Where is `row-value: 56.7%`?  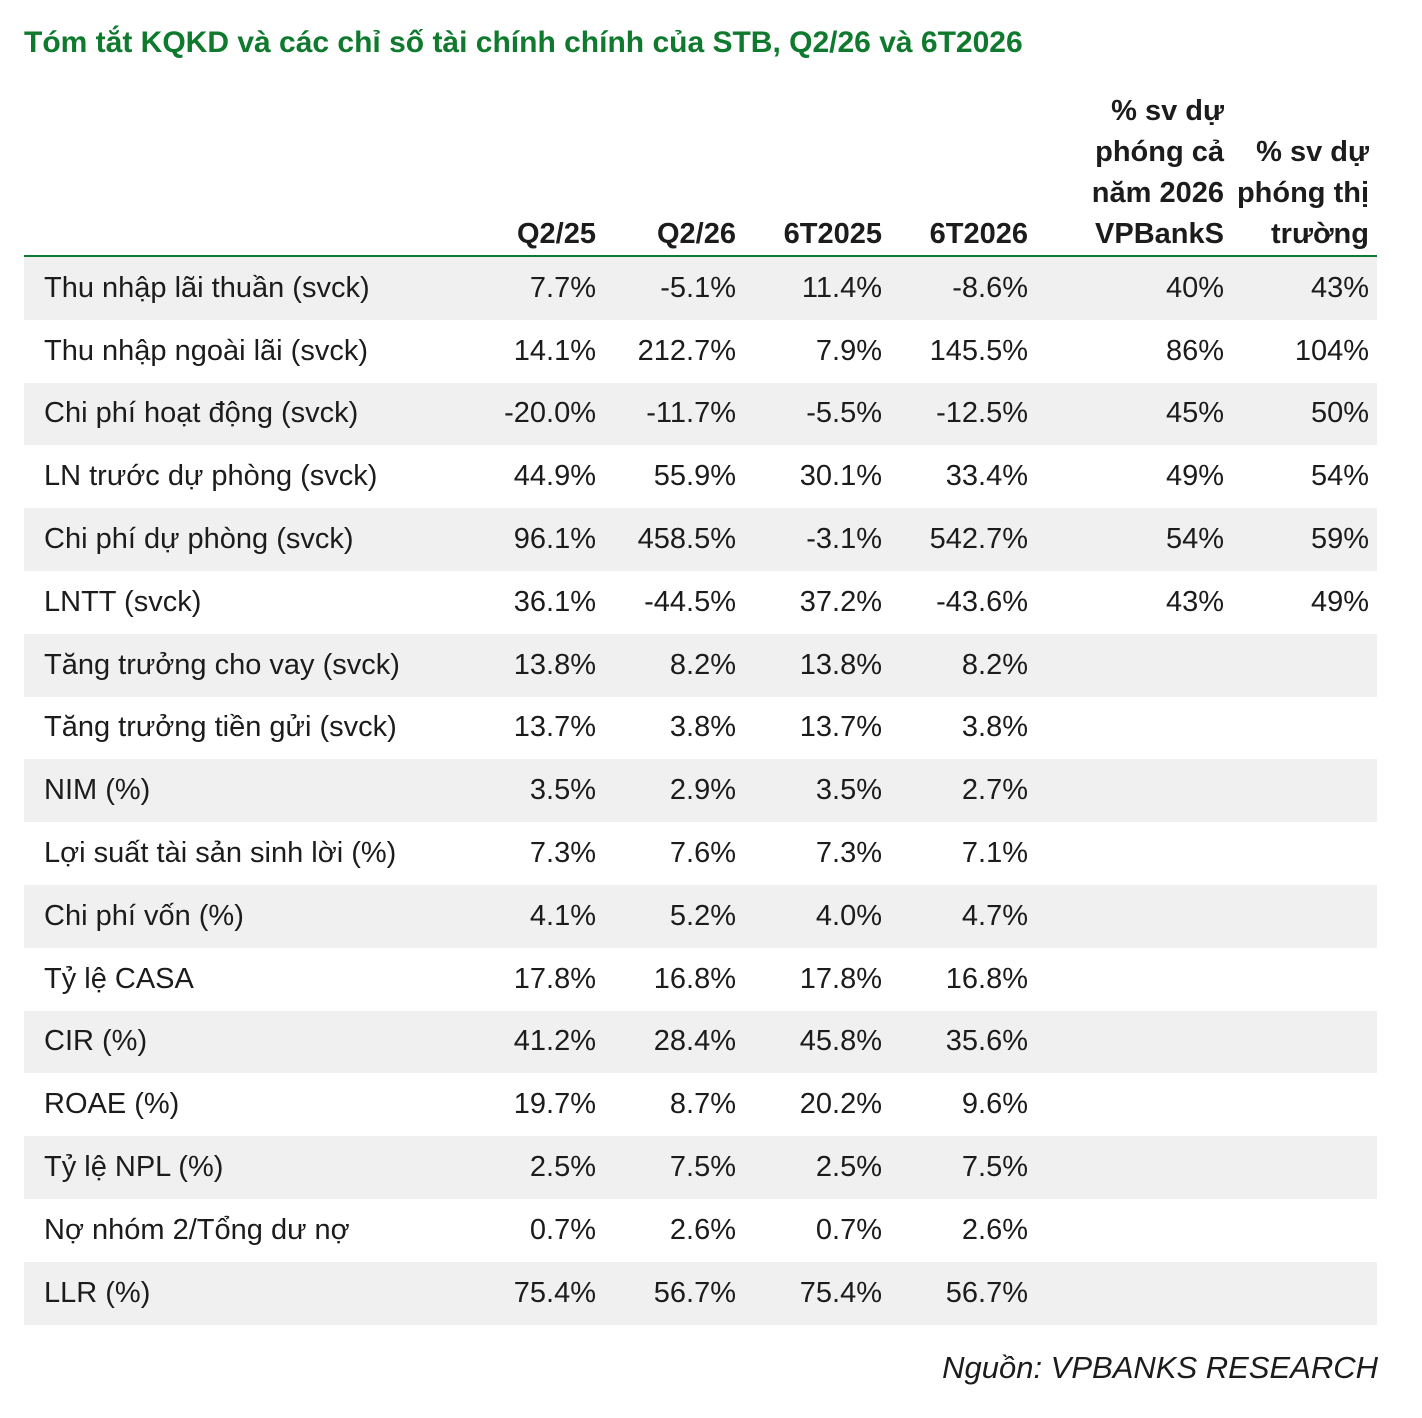 row-value: 56.7% is located at coordinates (963, 1293).